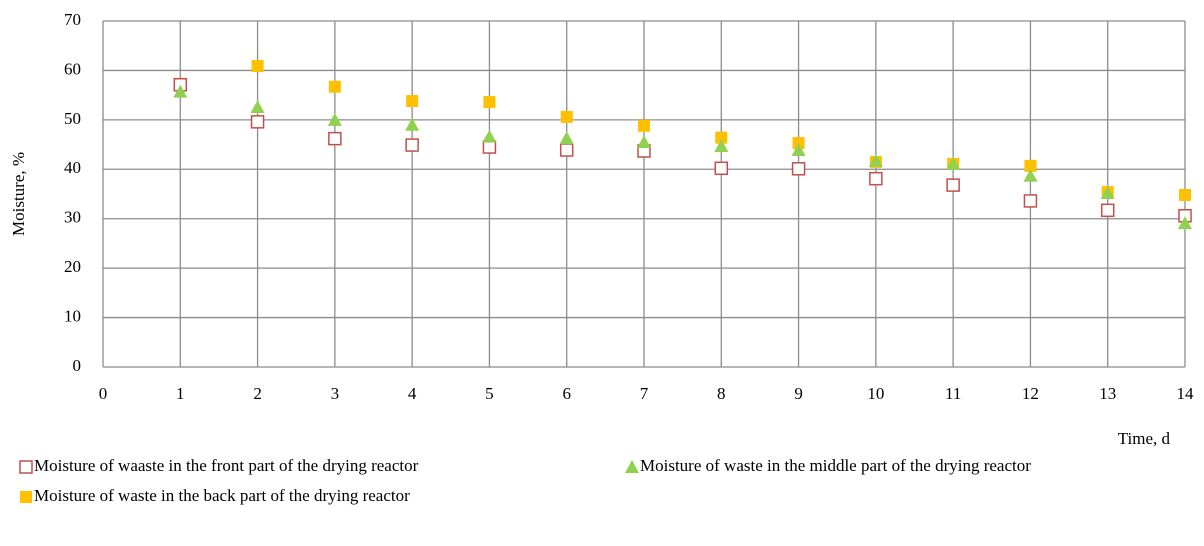 This screenshot has height=546, width=1204. What do you see at coordinates (1107, 393) in the screenshot?
I see `x-tick-label: 13` at bounding box center [1107, 393].